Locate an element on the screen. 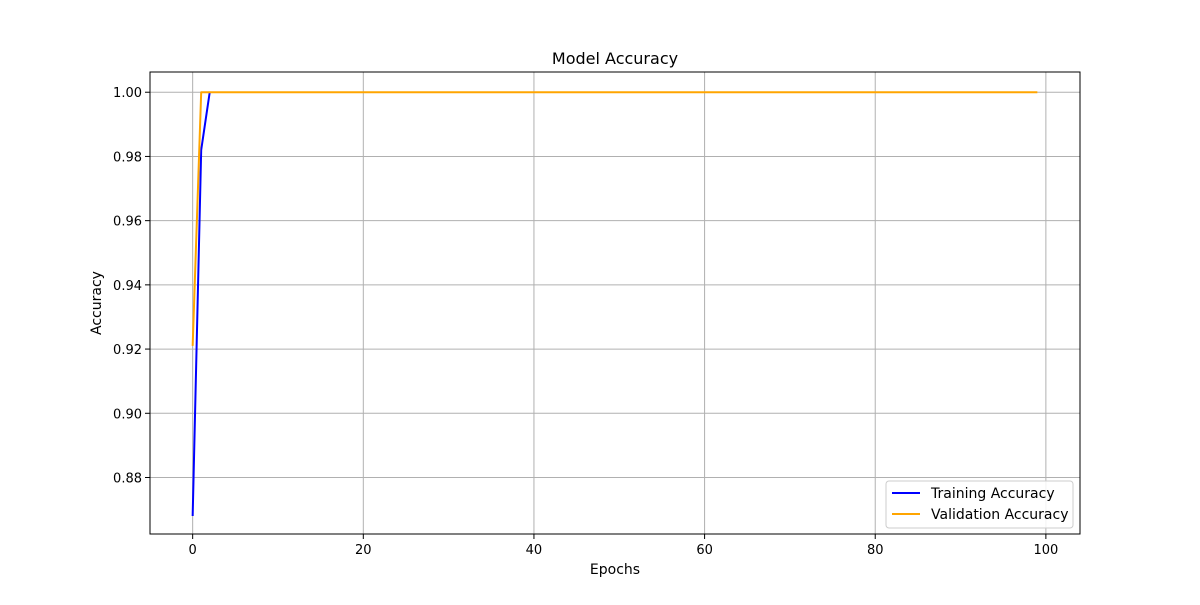 The image size is (1200, 605). legend-box is located at coordinates (979, 504).